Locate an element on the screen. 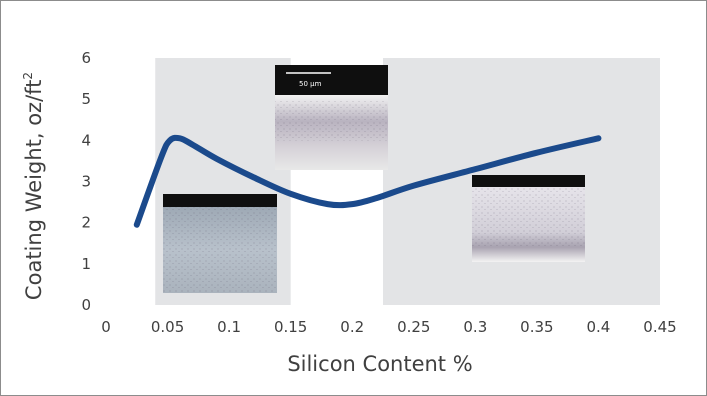  x-tick-label: 0.2 is located at coordinates (352, 327).